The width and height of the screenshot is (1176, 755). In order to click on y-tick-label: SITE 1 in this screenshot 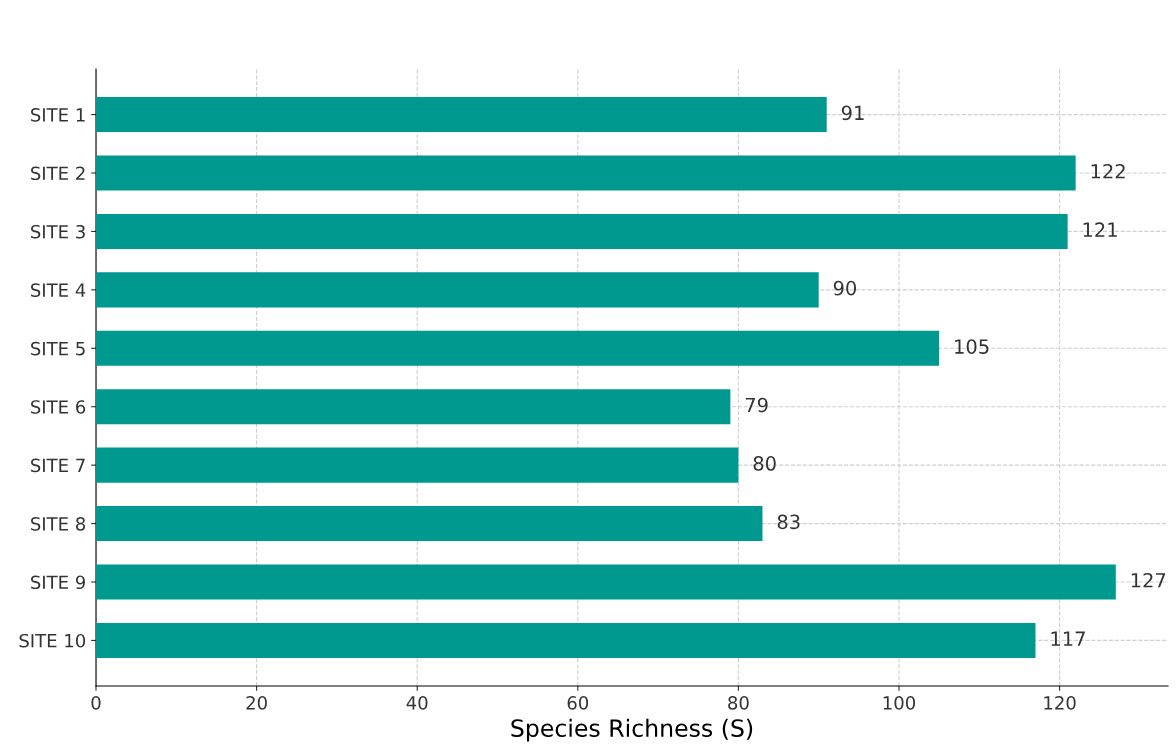, I will do `click(58, 115)`.